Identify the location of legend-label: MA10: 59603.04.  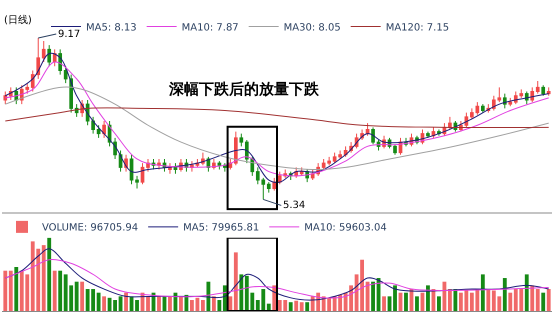
(345, 228).